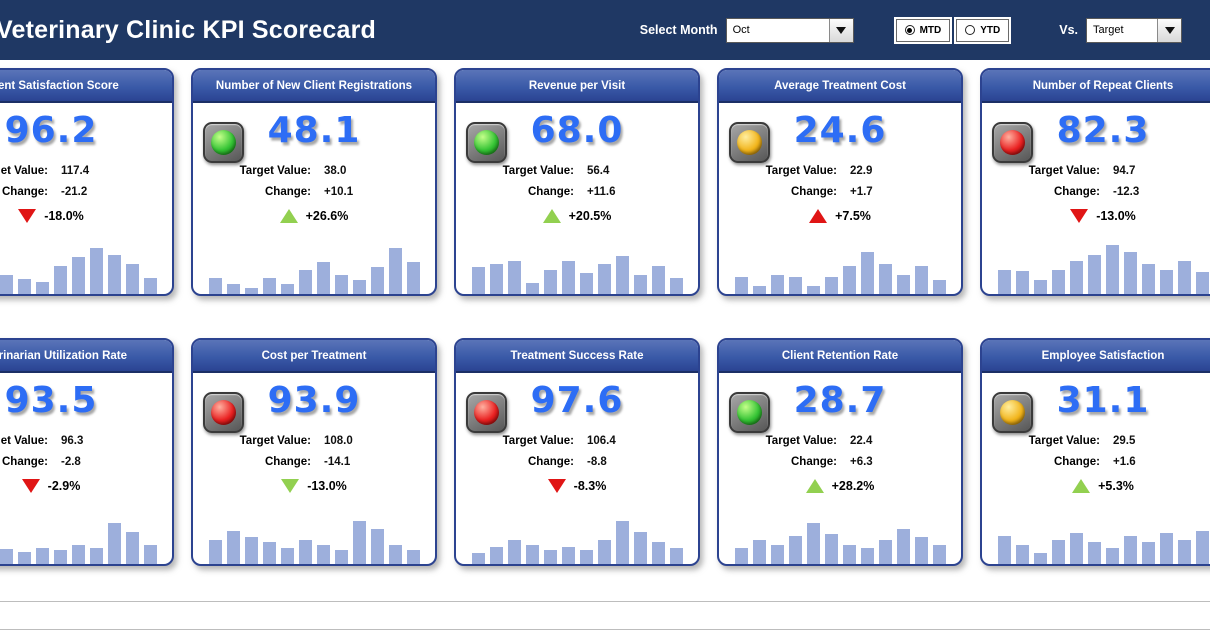  I want to click on kpi-card-title: Employee Satisfaction, so click(1103, 355).